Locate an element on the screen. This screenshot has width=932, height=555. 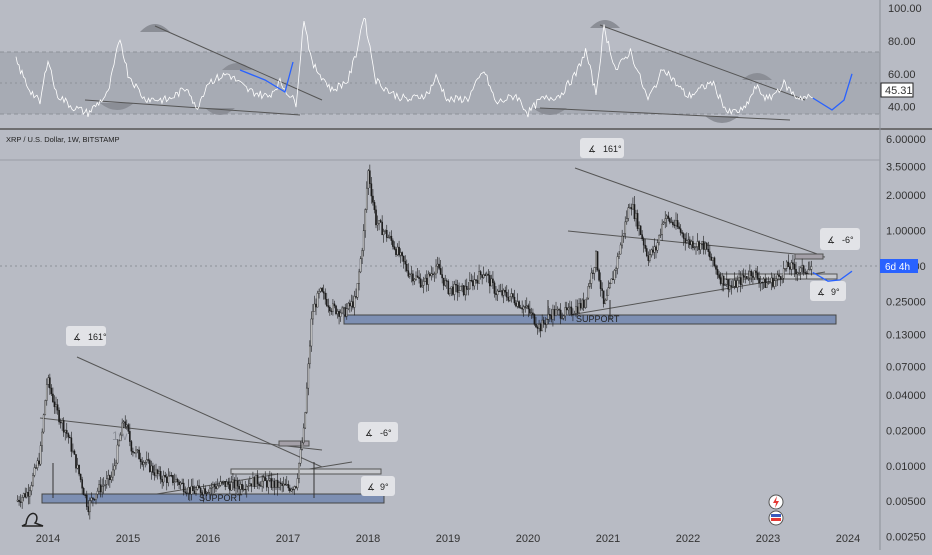
time-tick-label: 2022 is located at coordinates (688, 539).